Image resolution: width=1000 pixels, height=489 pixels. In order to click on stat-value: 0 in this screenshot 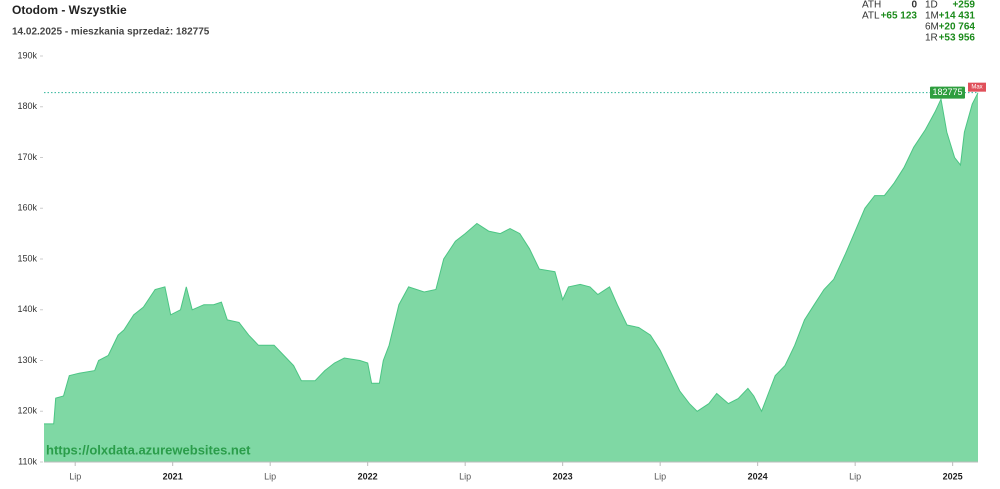, I will do `click(914, 5)`.